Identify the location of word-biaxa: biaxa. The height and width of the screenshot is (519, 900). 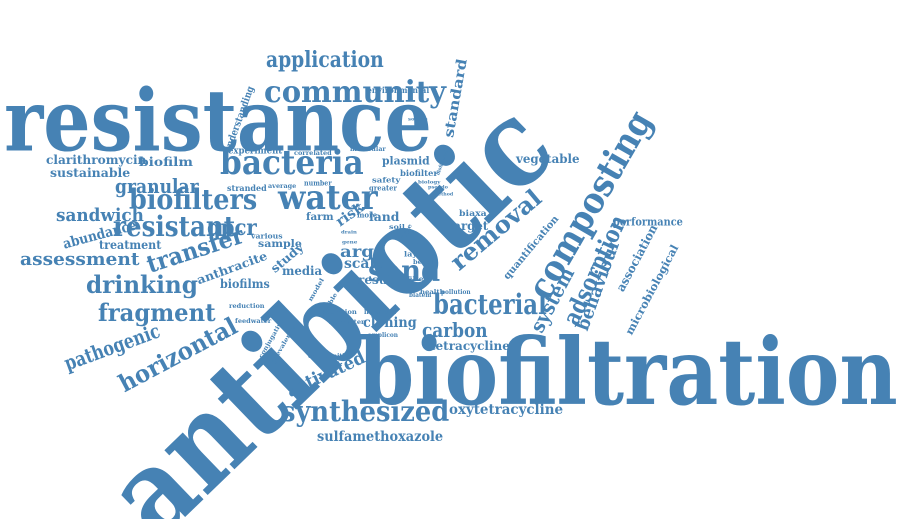
(472, 213).